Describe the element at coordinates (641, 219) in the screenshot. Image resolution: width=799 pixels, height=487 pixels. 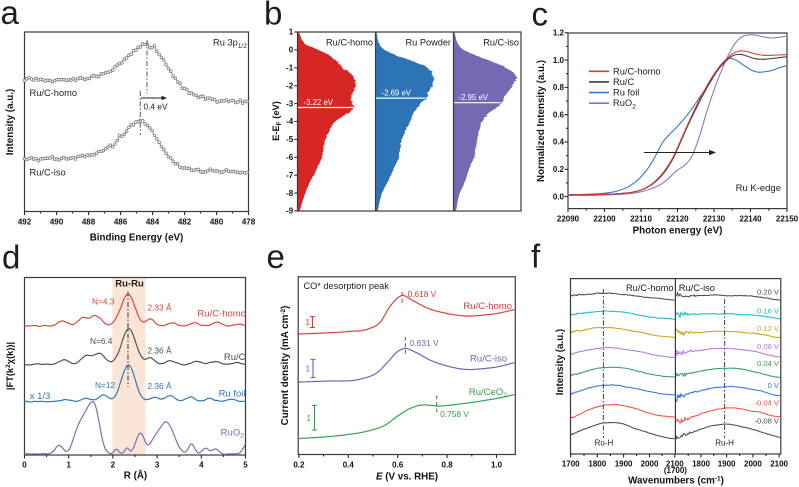
I see `svg-text: 22110` at that location.